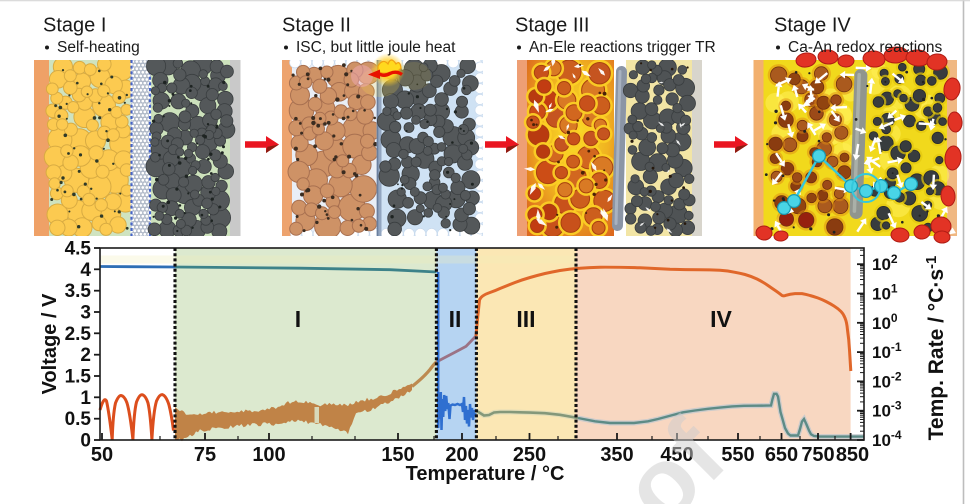  I want to click on svg-text: 3.5, so click(78, 291).